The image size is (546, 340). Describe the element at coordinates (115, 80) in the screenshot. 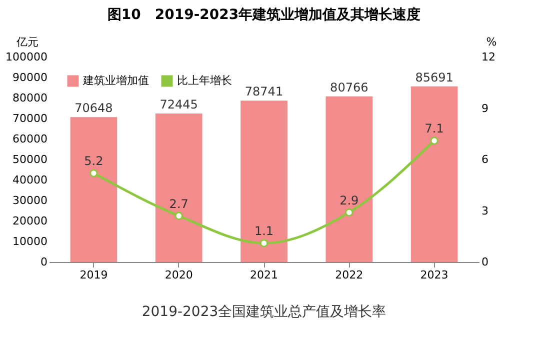

I see `legend-label: 建筑业增加值` at that location.